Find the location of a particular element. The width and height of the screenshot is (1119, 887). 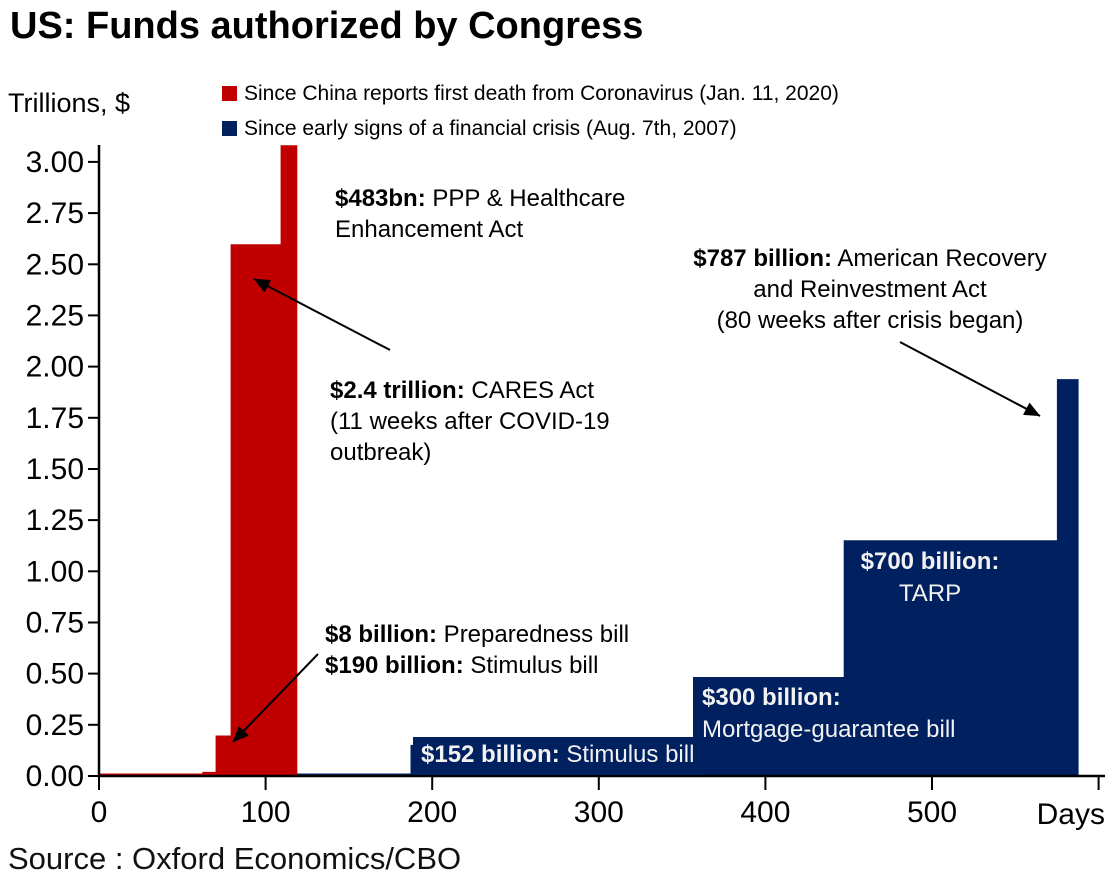

annotation-arra-text2: and Reinvestment Act is located at coordinates (870, 289).